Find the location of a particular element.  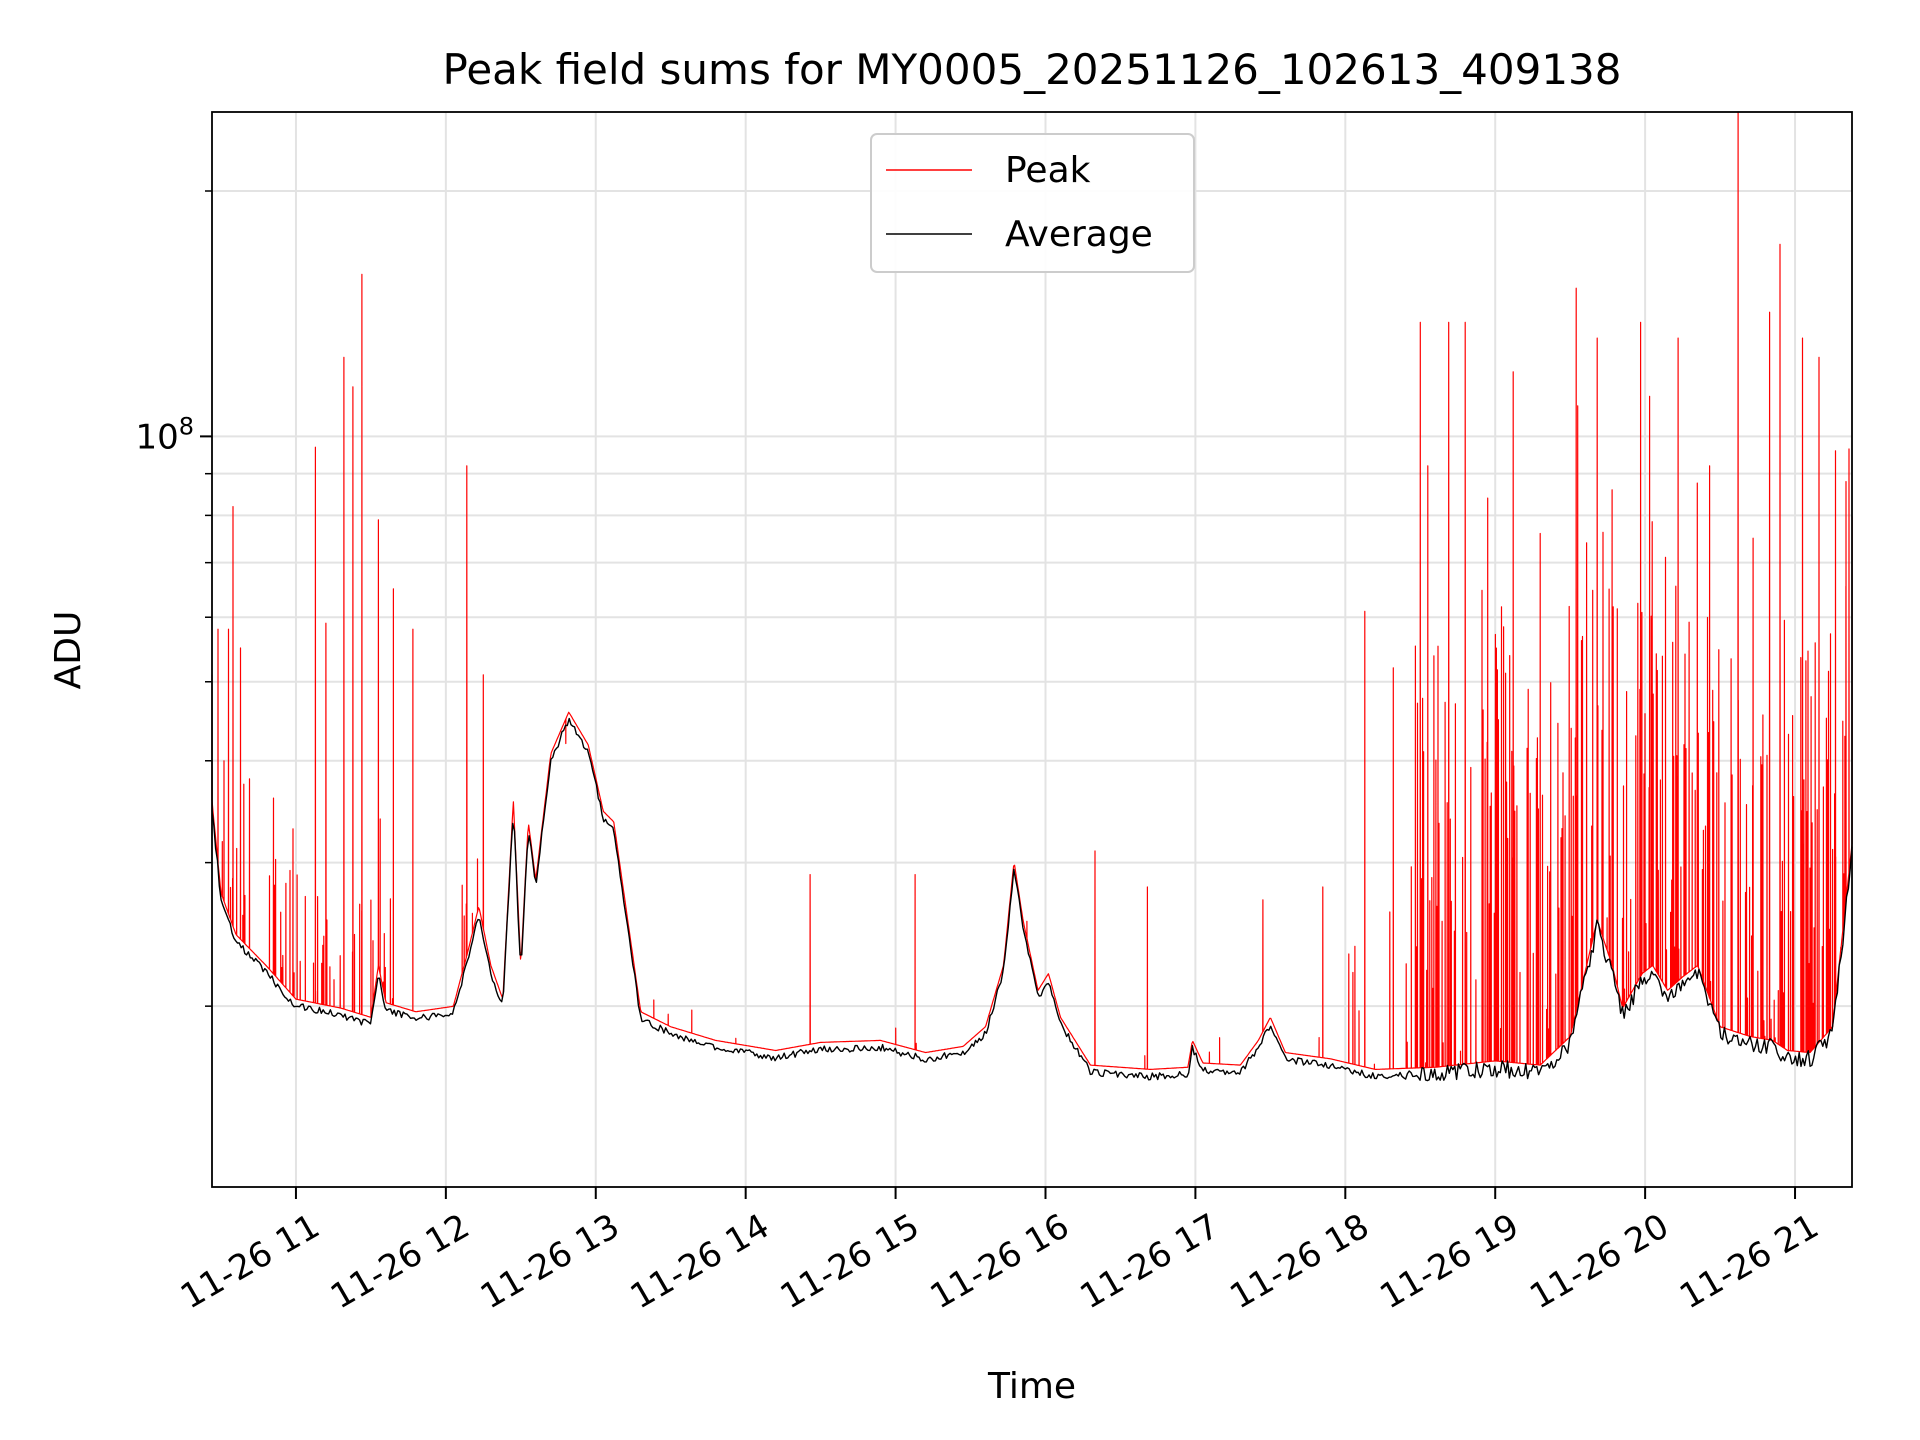

y-tick-label-exponent: 8 is located at coordinates (186, 426).